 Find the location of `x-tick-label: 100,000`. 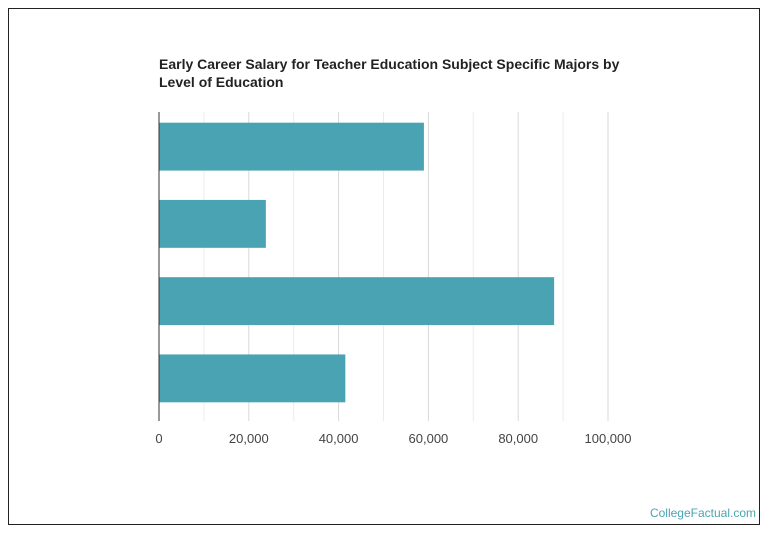

x-tick-label: 100,000 is located at coordinates (608, 438).